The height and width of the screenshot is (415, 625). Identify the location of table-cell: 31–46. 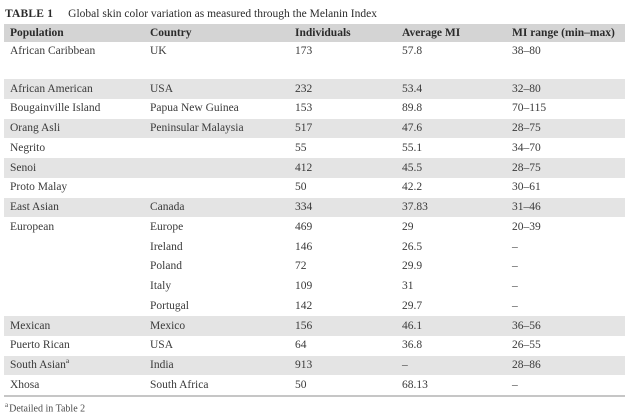
(526, 207).